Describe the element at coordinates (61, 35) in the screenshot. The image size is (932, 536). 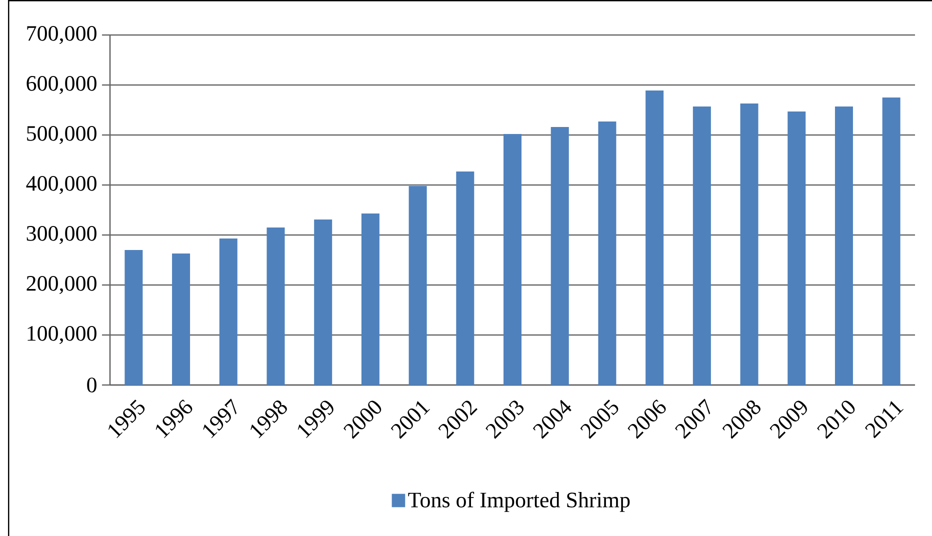
I see `y-tick-label: 700,000` at that location.